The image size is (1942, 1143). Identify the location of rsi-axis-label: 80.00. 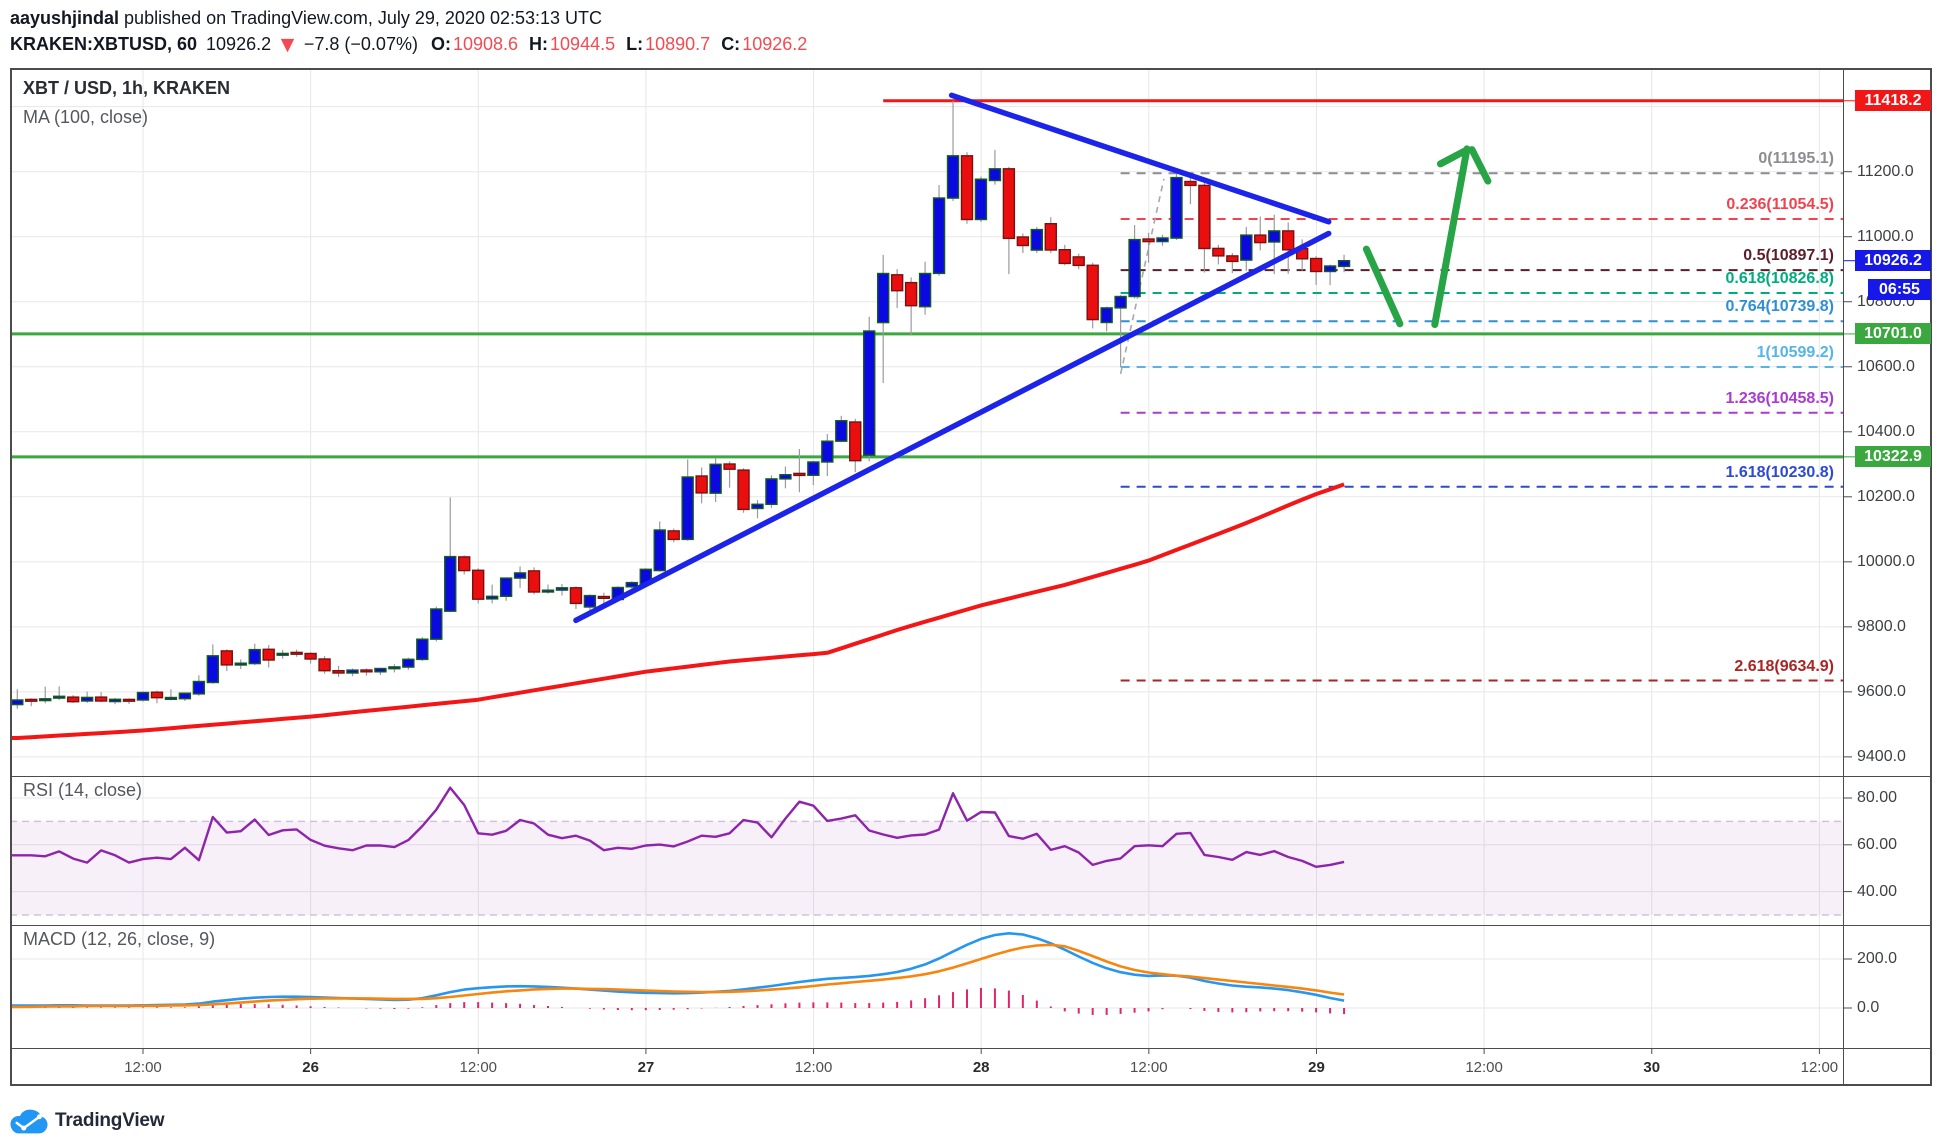
(1877, 797).